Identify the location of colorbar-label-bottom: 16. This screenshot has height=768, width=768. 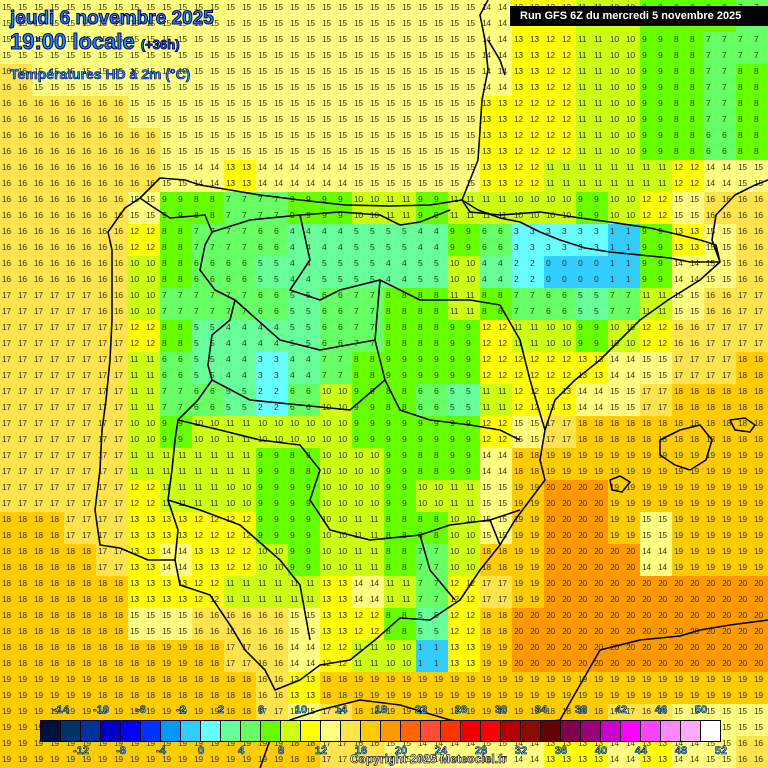
(361, 751).